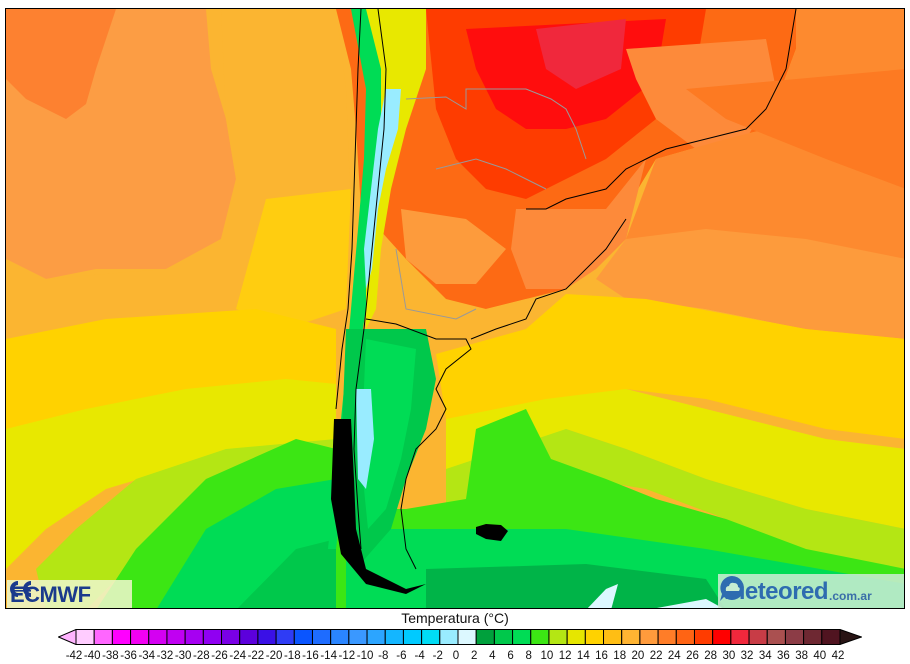 The height and width of the screenshot is (664, 910). I want to click on colorbar-tick-label: 4, so click(492, 656).